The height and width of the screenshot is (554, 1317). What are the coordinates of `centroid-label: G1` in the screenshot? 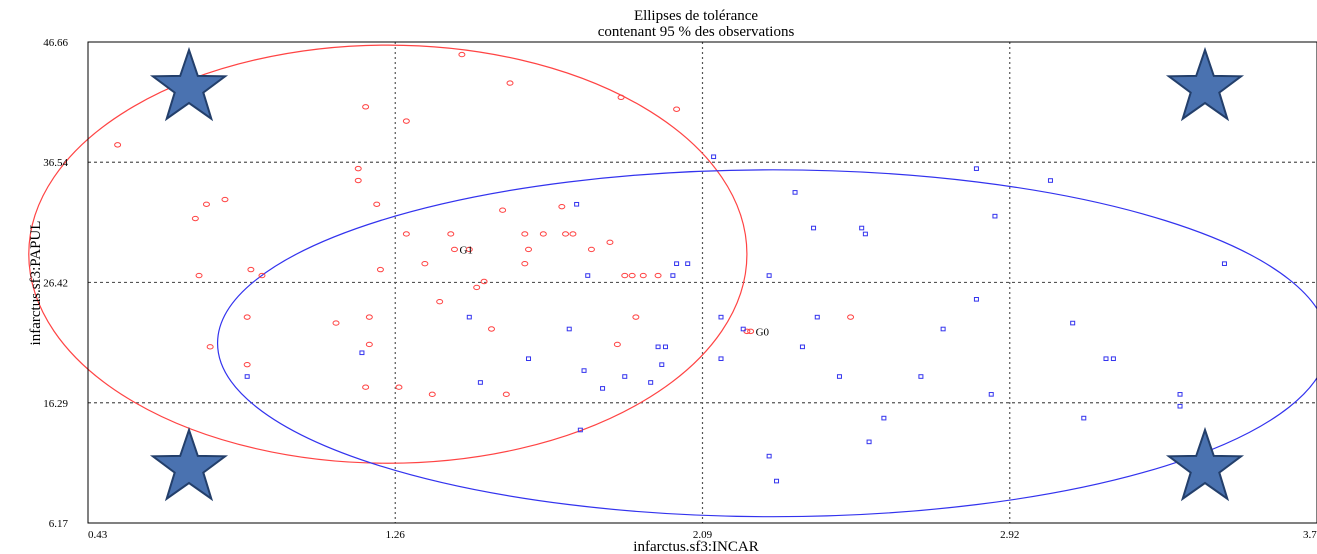 It's located at (465, 250).